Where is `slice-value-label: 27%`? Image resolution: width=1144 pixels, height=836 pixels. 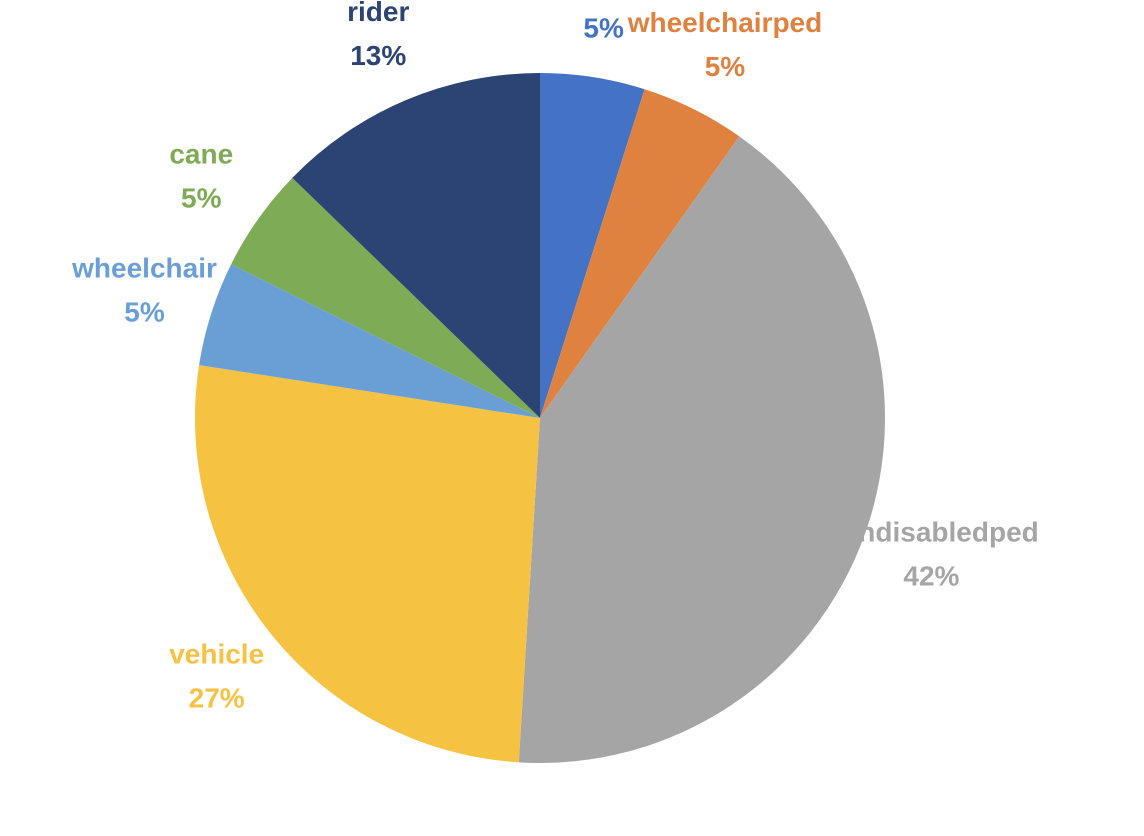
slice-value-label: 27% is located at coordinates (217, 698).